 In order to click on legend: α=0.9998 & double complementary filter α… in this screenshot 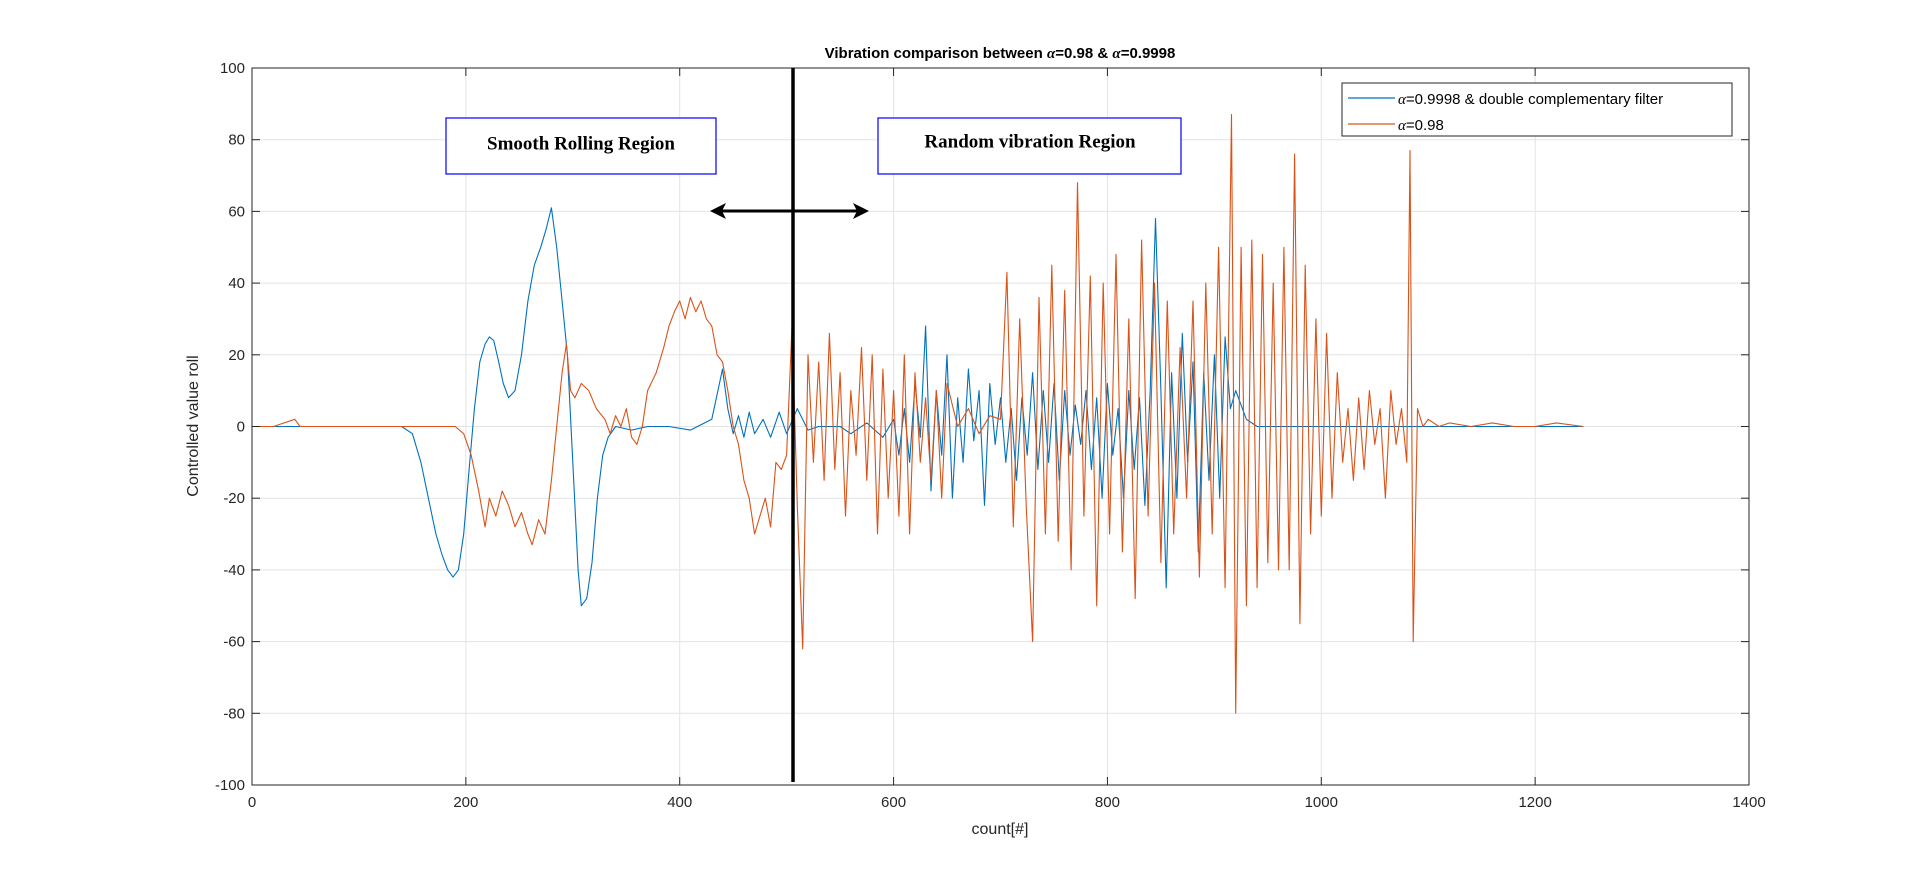, I will do `click(1537, 109)`.